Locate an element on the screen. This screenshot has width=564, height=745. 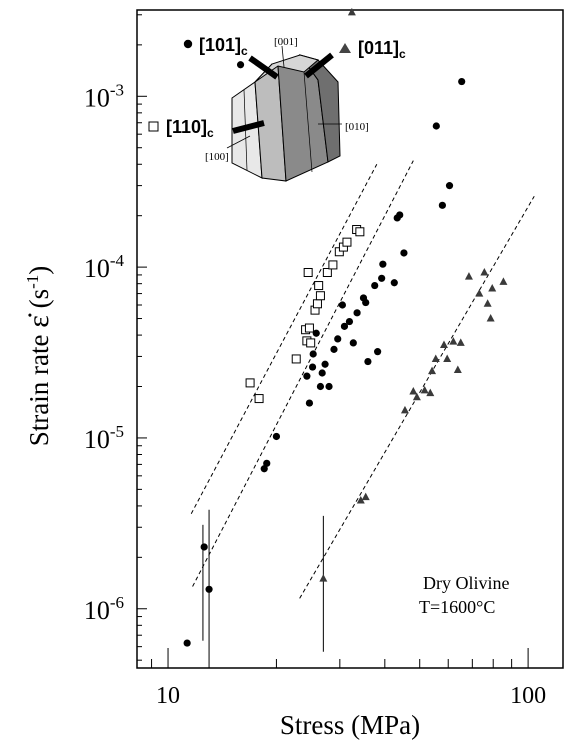
axis-label-100: [100] is located at coordinates (217, 157).